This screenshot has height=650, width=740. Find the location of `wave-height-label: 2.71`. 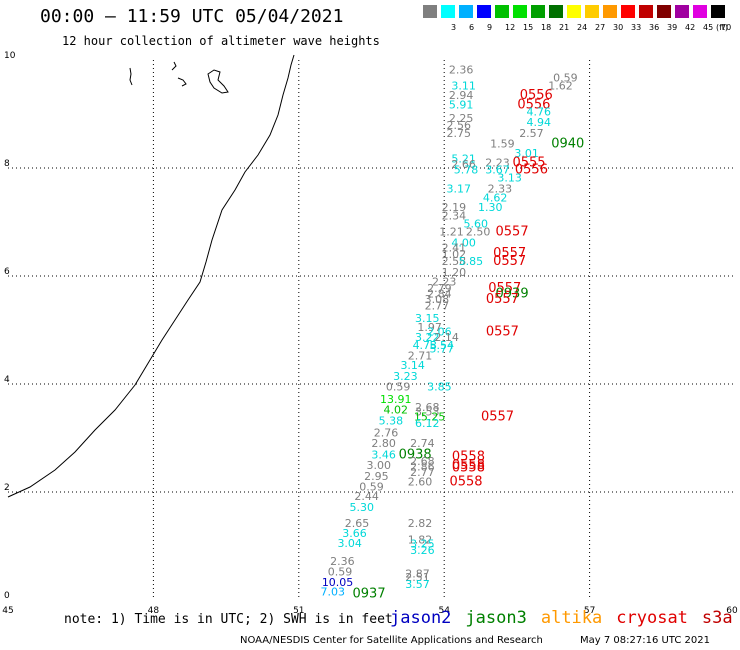

wave-height-label: 2.71 is located at coordinates (420, 356).